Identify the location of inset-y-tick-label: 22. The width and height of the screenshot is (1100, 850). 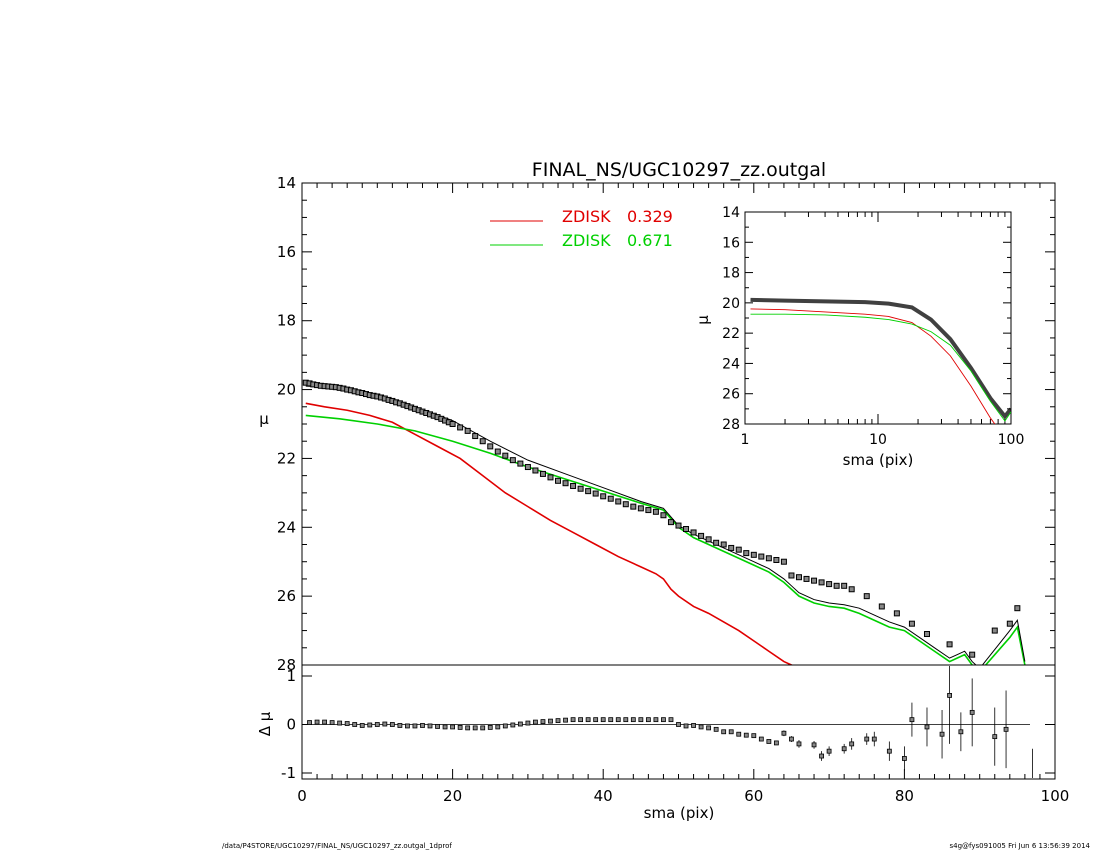
(731, 334).